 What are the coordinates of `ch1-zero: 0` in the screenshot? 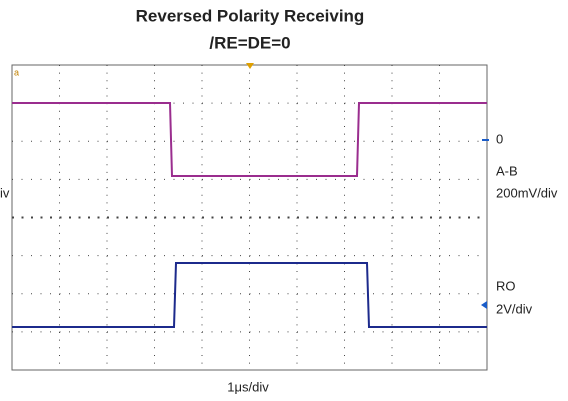 It's located at (499, 138).